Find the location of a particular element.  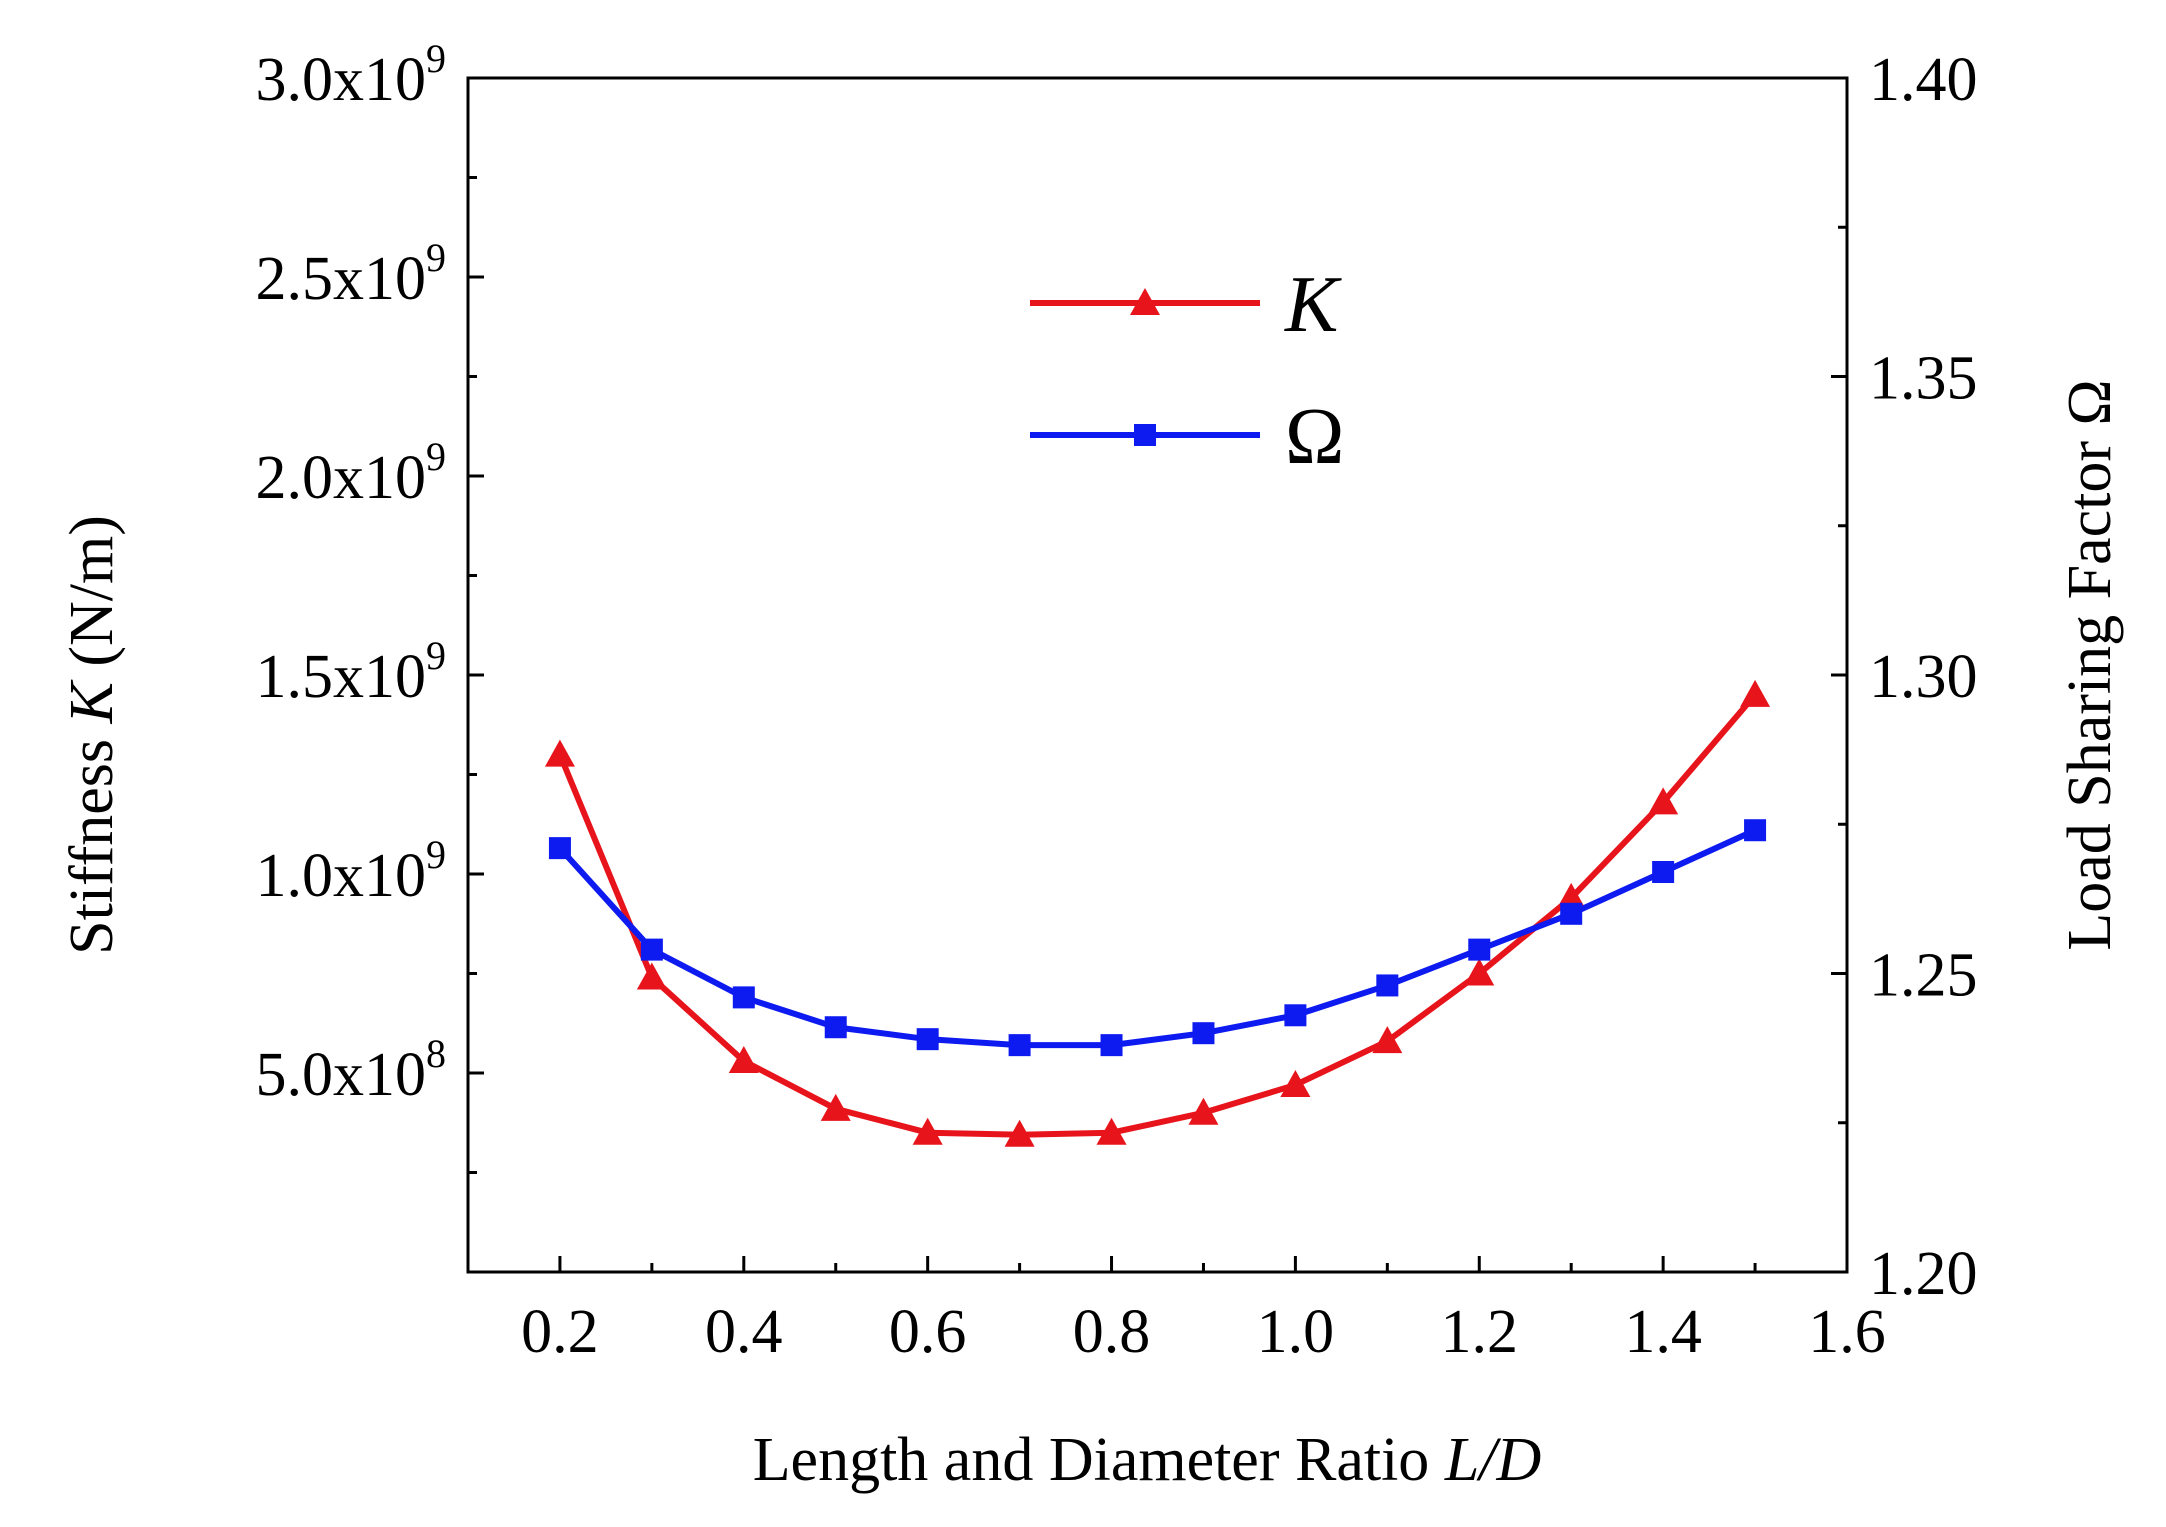

y-left-tick-label: 2.5x10⁹ is located at coordinates (351, 274).